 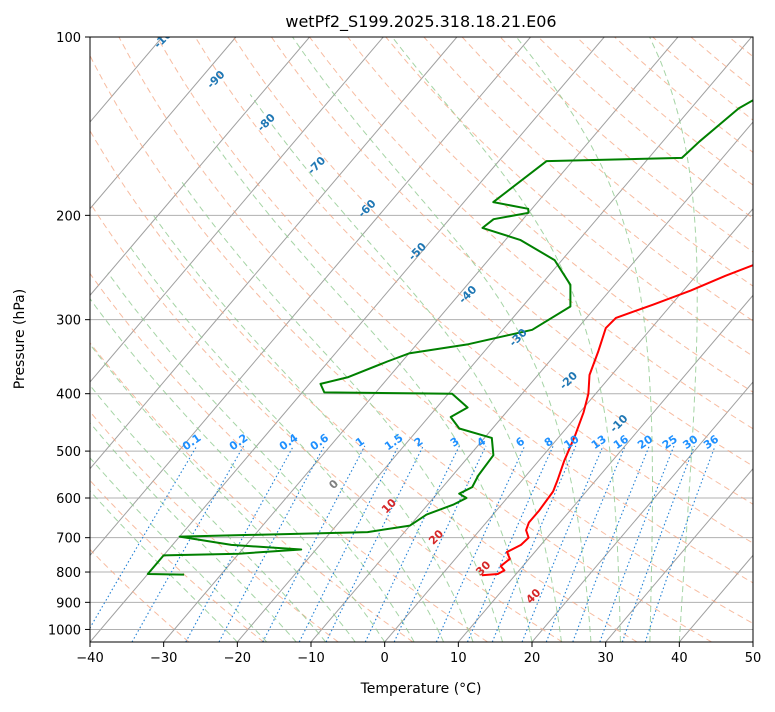 I want to click on chart-title: wetPf2_S199.2025.318.18.21.E06, so click(x=420, y=22).